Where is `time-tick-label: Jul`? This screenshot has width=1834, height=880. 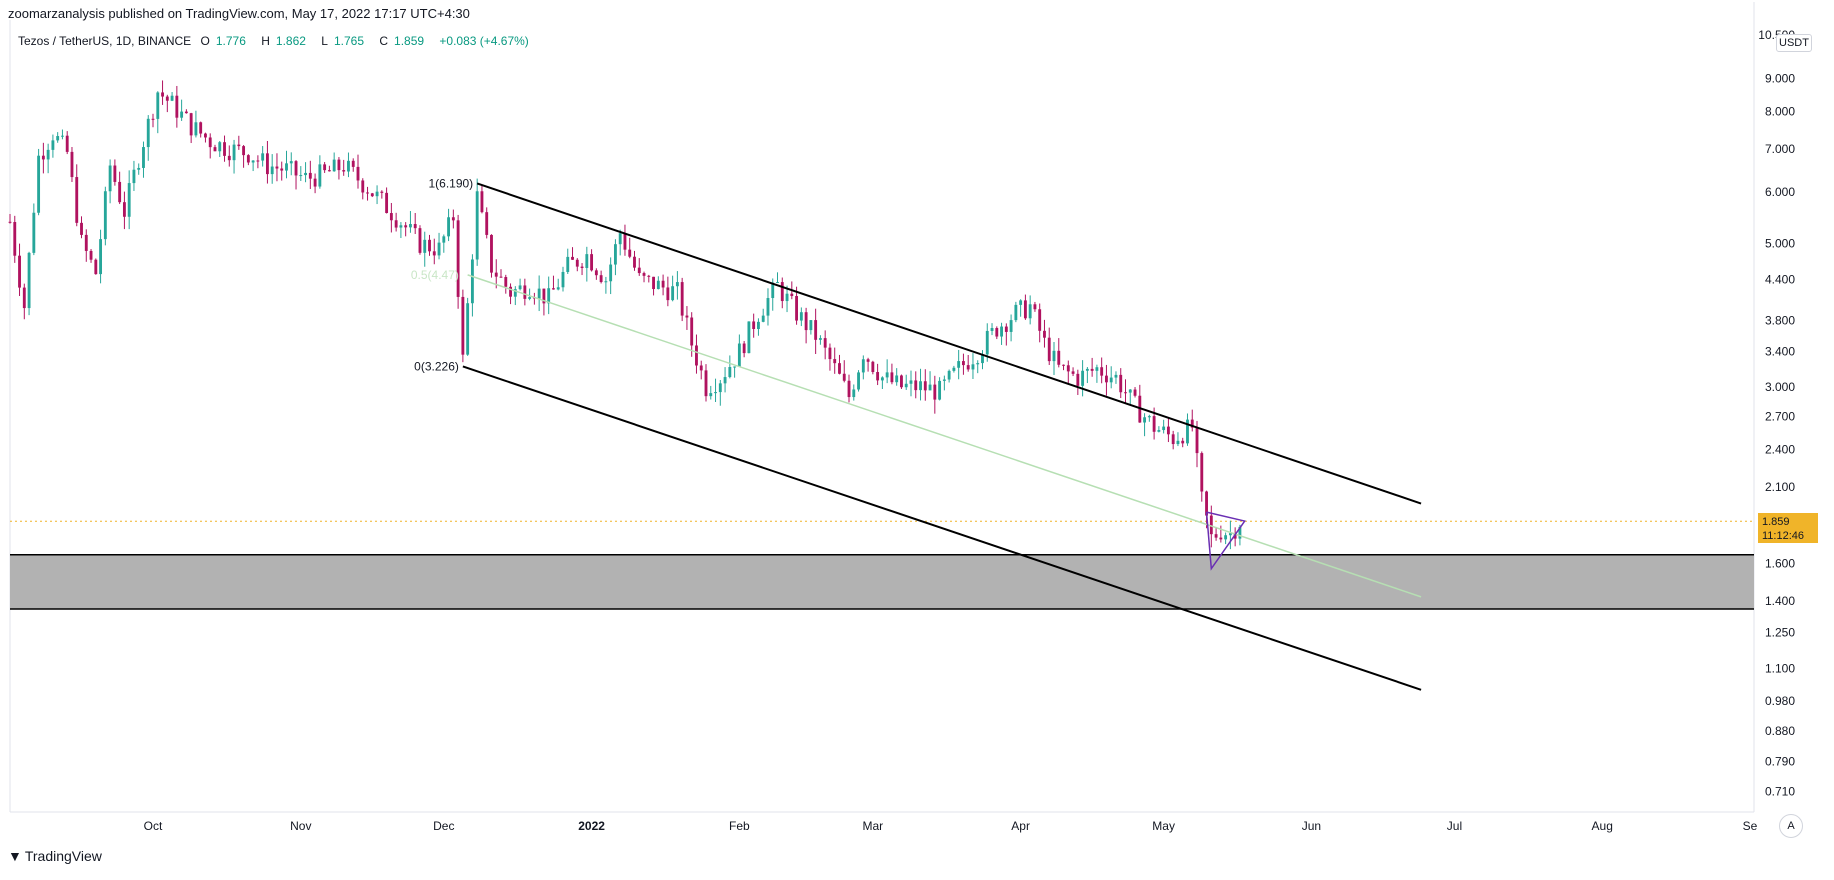
time-tick-label: Jul is located at coordinates (1454, 826).